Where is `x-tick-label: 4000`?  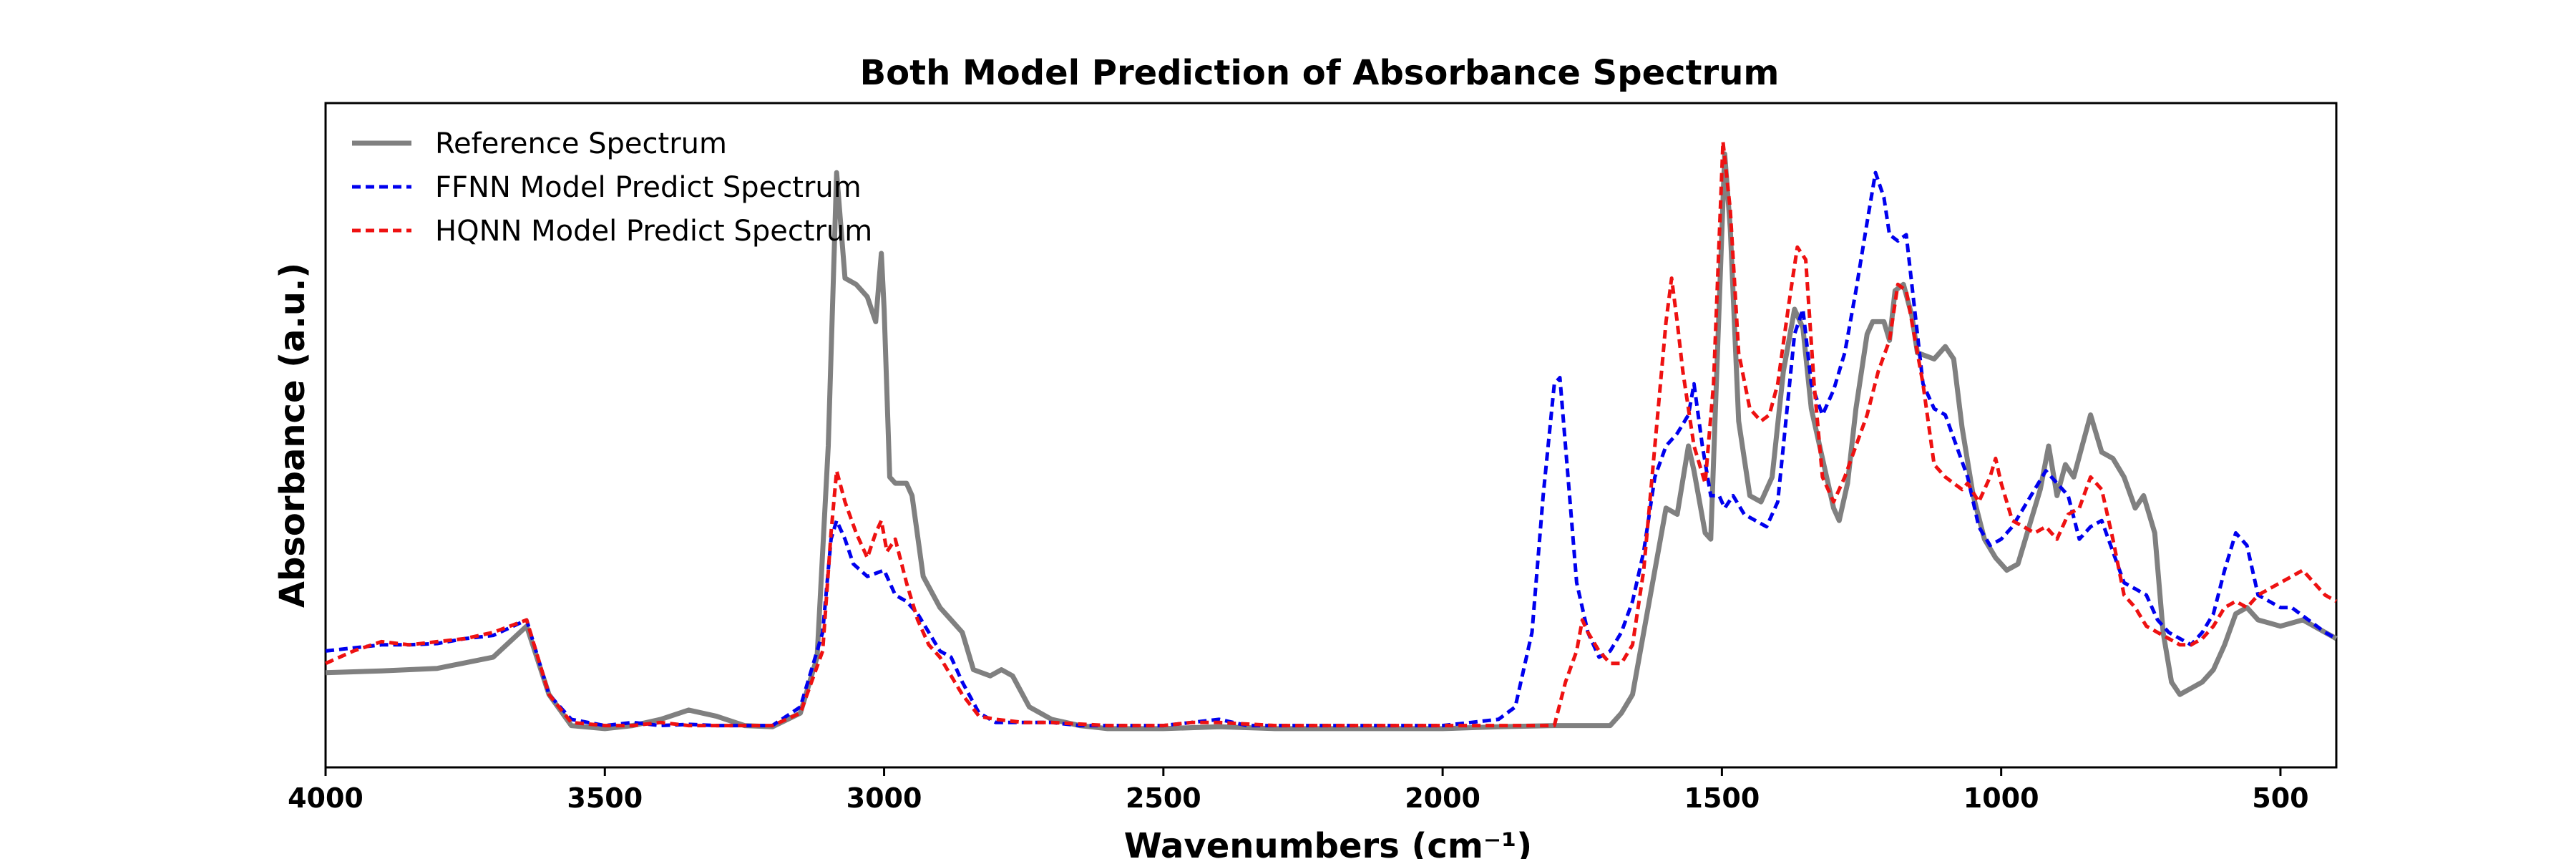 x-tick-label: 4000 is located at coordinates (326, 798).